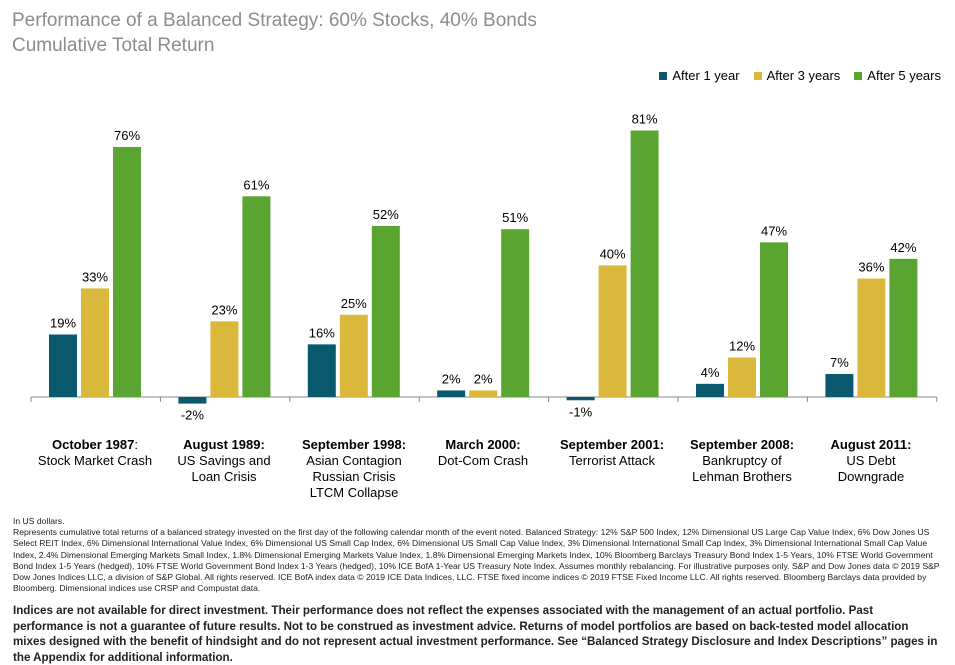  I want to click on legend-label-after-1-year: After 1 year, so click(706, 75).